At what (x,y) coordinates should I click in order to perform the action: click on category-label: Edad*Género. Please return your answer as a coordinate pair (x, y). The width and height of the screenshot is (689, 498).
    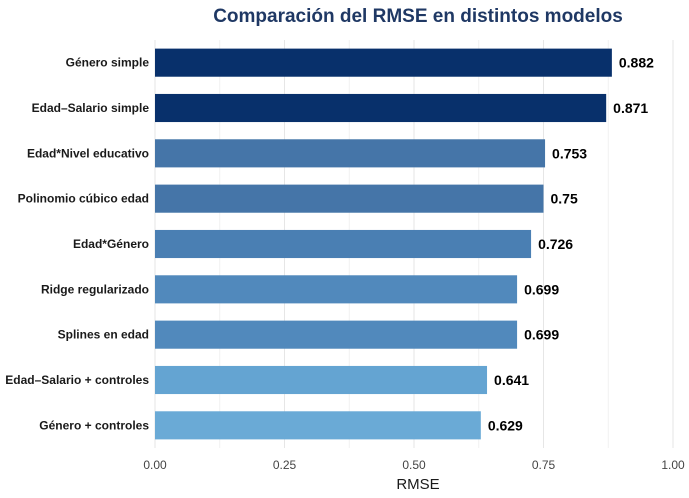
    Looking at the image, I should click on (111, 244).